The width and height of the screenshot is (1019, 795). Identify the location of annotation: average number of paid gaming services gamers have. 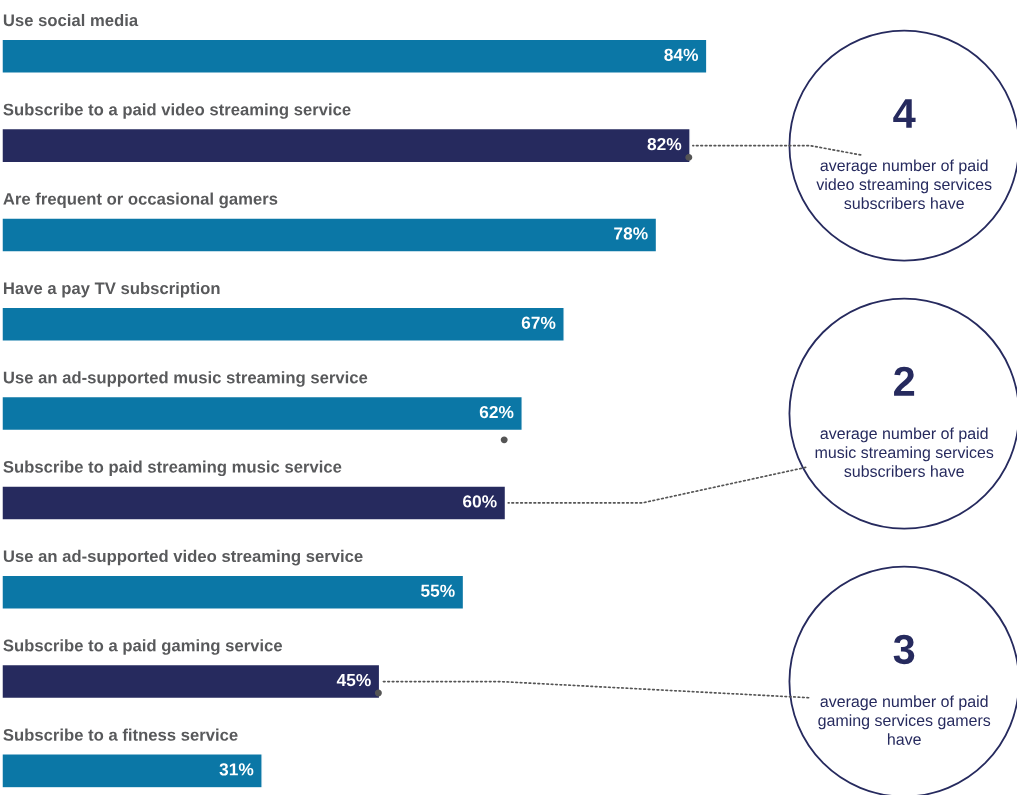
(904, 720).